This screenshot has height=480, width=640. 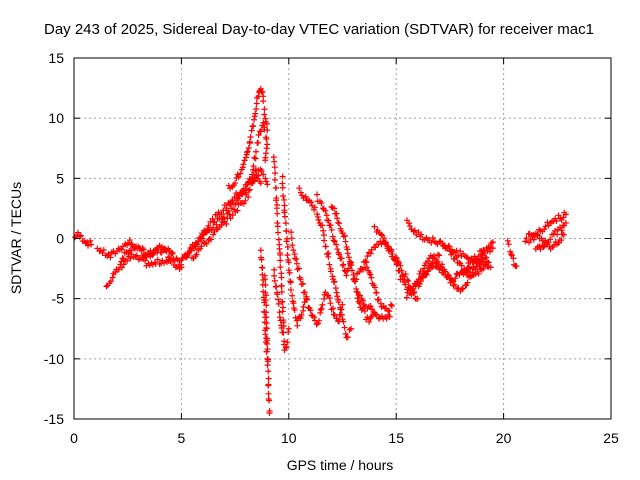 I want to click on x-tick-label: 5, so click(x=182, y=438).